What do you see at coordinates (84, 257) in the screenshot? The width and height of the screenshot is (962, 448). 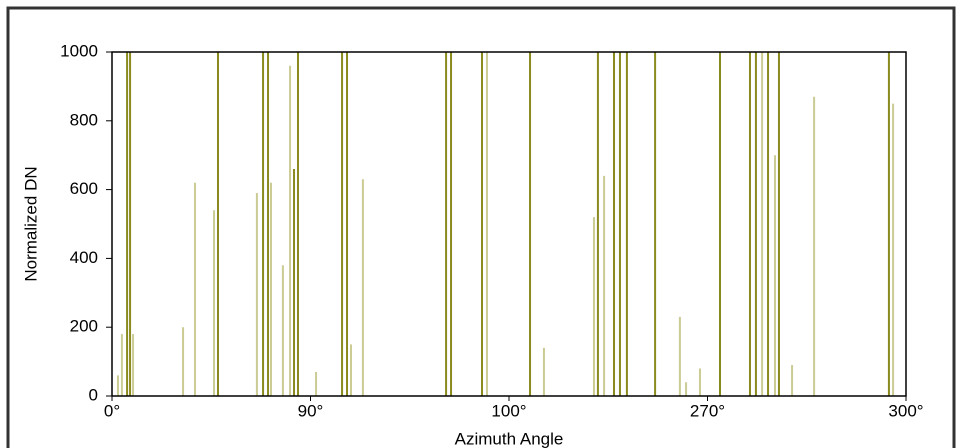 I see `y-tick-label: 400` at bounding box center [84, 257].